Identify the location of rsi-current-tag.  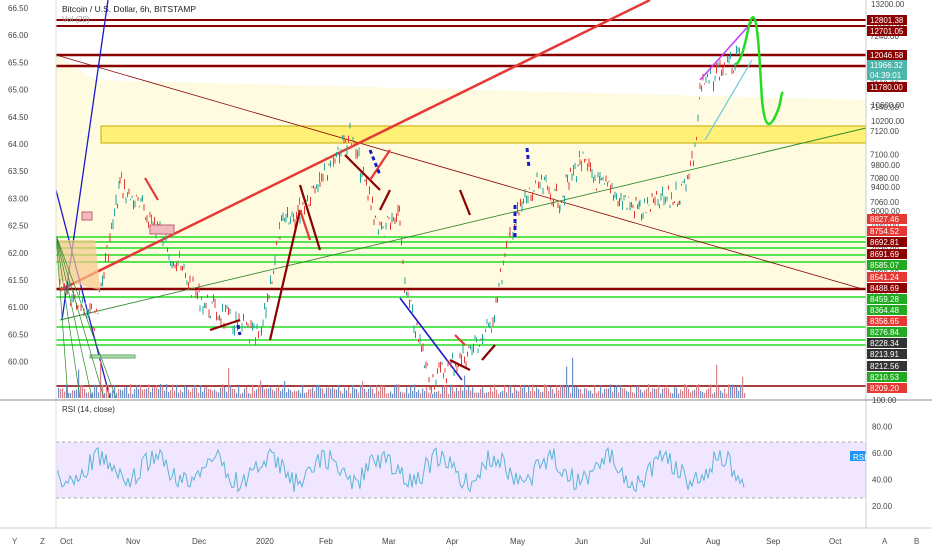
(858, 456).